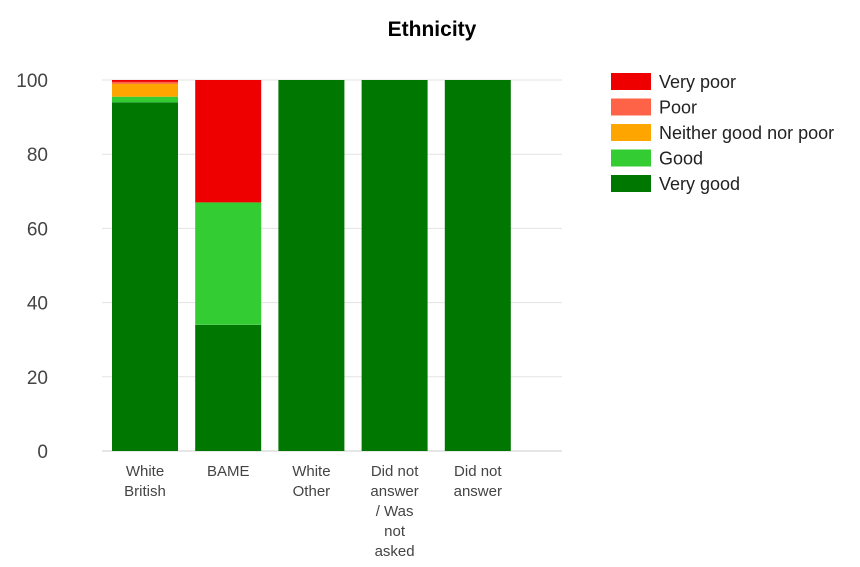  I want to click on y-tick-label-20: 20, so click(37, 378).